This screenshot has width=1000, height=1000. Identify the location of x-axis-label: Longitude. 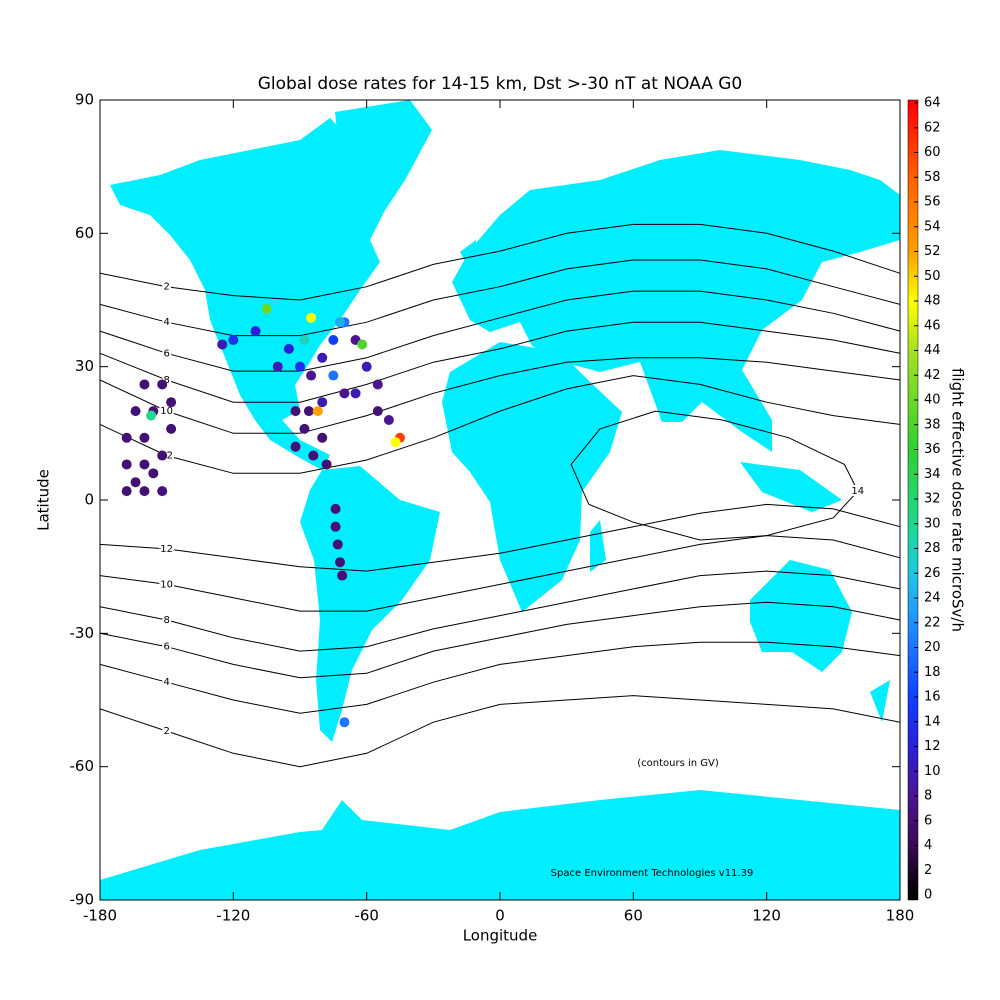
(500, 936).